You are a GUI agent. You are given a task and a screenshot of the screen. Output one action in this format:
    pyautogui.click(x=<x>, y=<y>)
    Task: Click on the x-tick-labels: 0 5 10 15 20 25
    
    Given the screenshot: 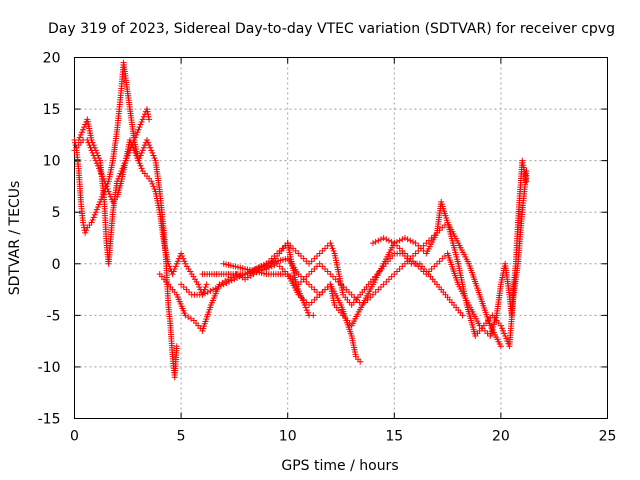 What is the action you would take?
    pyautogui.click(x=343, y=437)
    